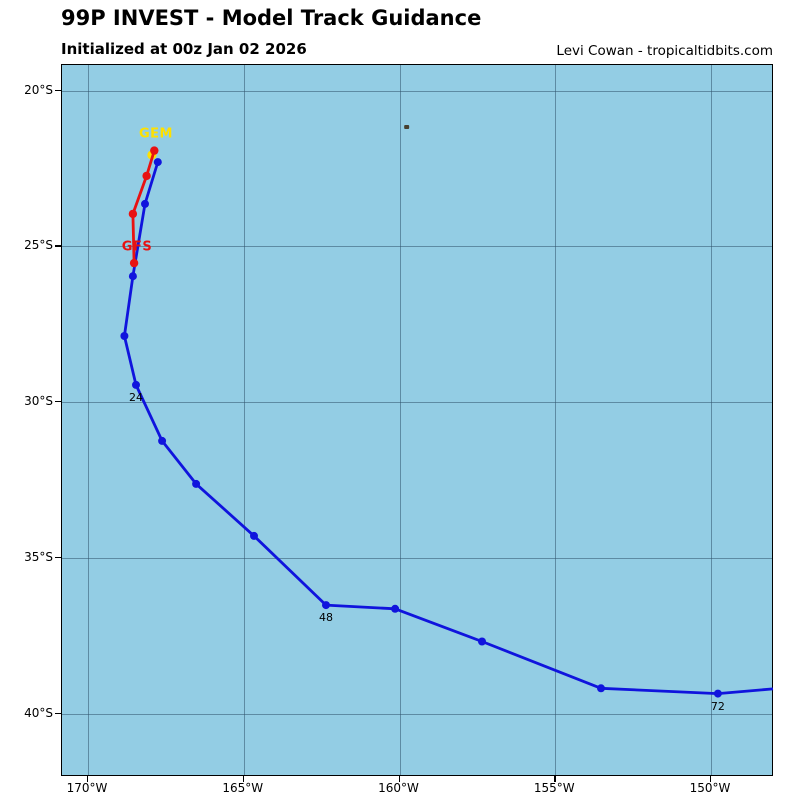 This screenshot has width=800, height=800. What do you see at coordinates (271, 18) in the screenshot?
I see `page-title: 99P INVEST - Model Track Guidance` at bounding box center [271, 18].